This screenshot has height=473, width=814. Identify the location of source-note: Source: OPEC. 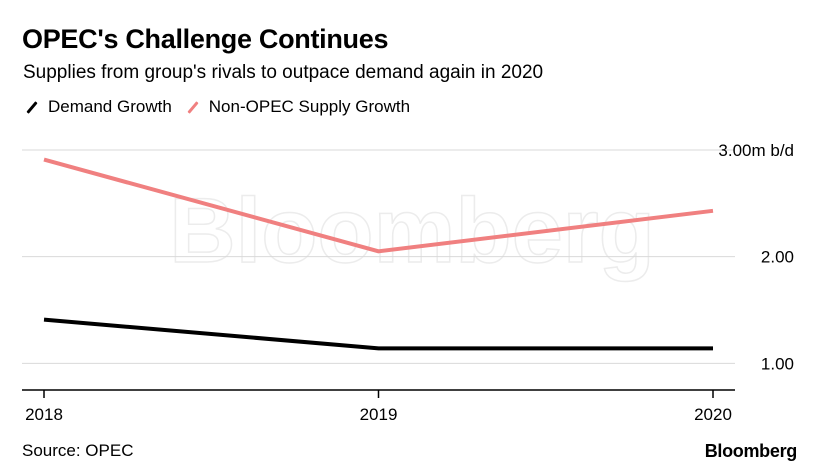
(78, 450).